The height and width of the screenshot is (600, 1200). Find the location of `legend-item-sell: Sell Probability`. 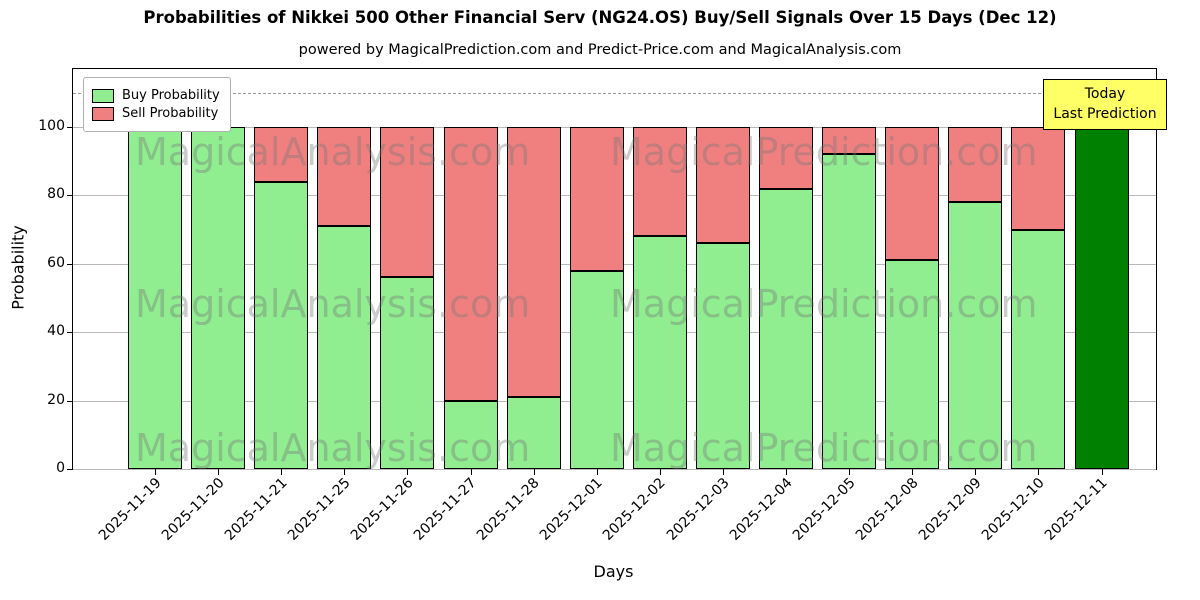

legend-item-sell: Sell Probability is located at coordinates (156, 113).